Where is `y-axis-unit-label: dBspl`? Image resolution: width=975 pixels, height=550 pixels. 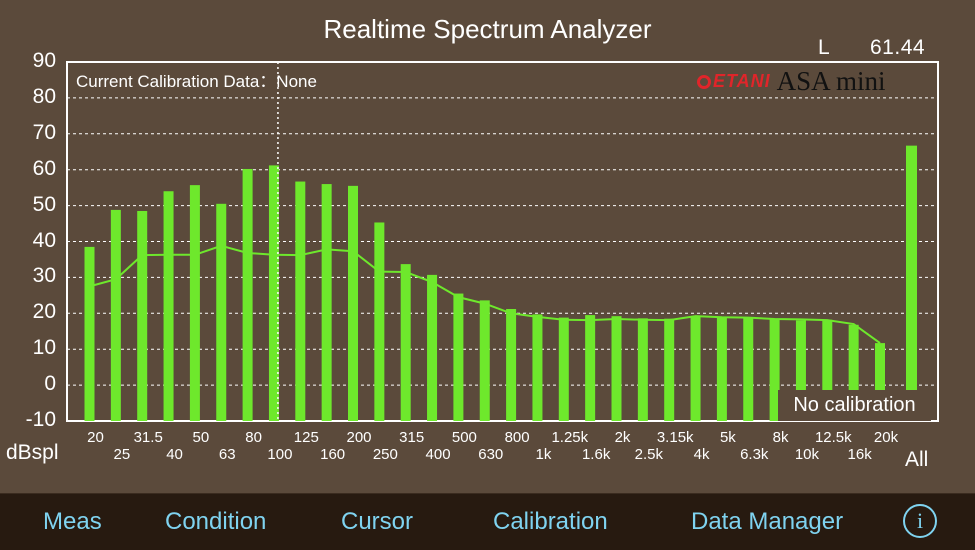 y-axis-unit-label: dBspl is located at coordinates (32, 452).